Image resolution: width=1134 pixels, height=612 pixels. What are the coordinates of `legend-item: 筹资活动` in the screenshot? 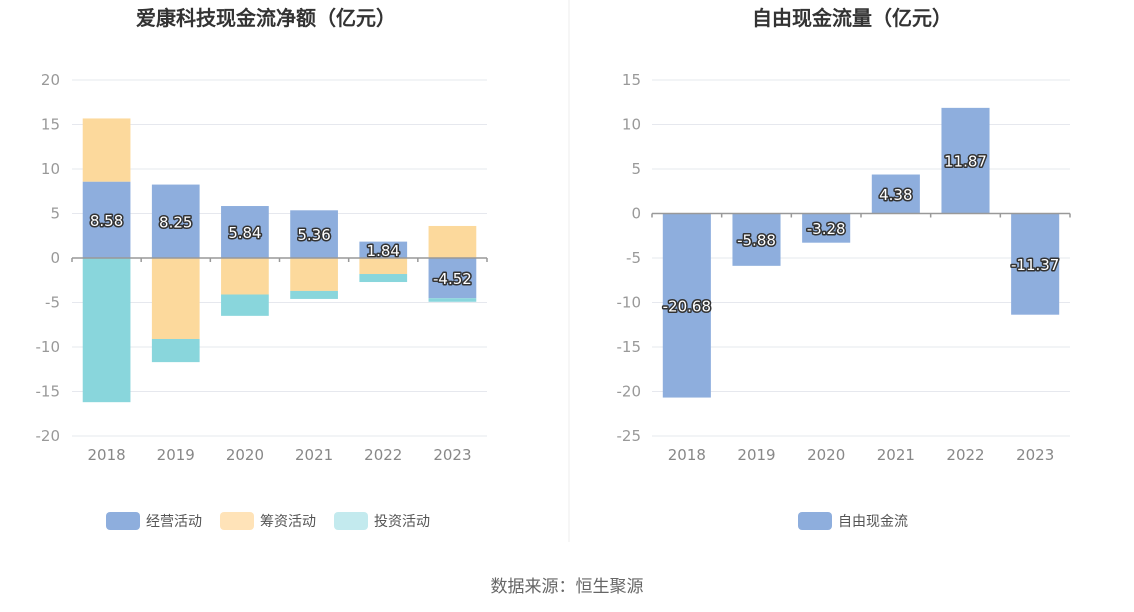 It's located at (268, 521).